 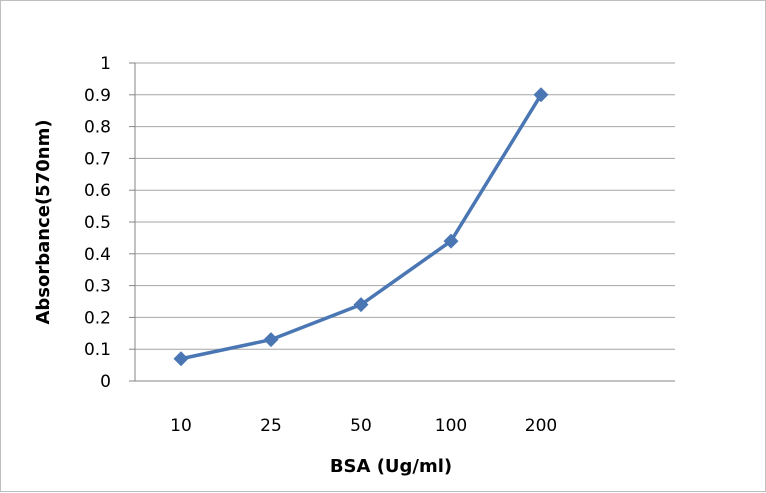 What do you see at coordinates (43, 221) in the screenshot?
I see `y-axis-title: Absorbance(570nm)` at bounding box center [43, 221].